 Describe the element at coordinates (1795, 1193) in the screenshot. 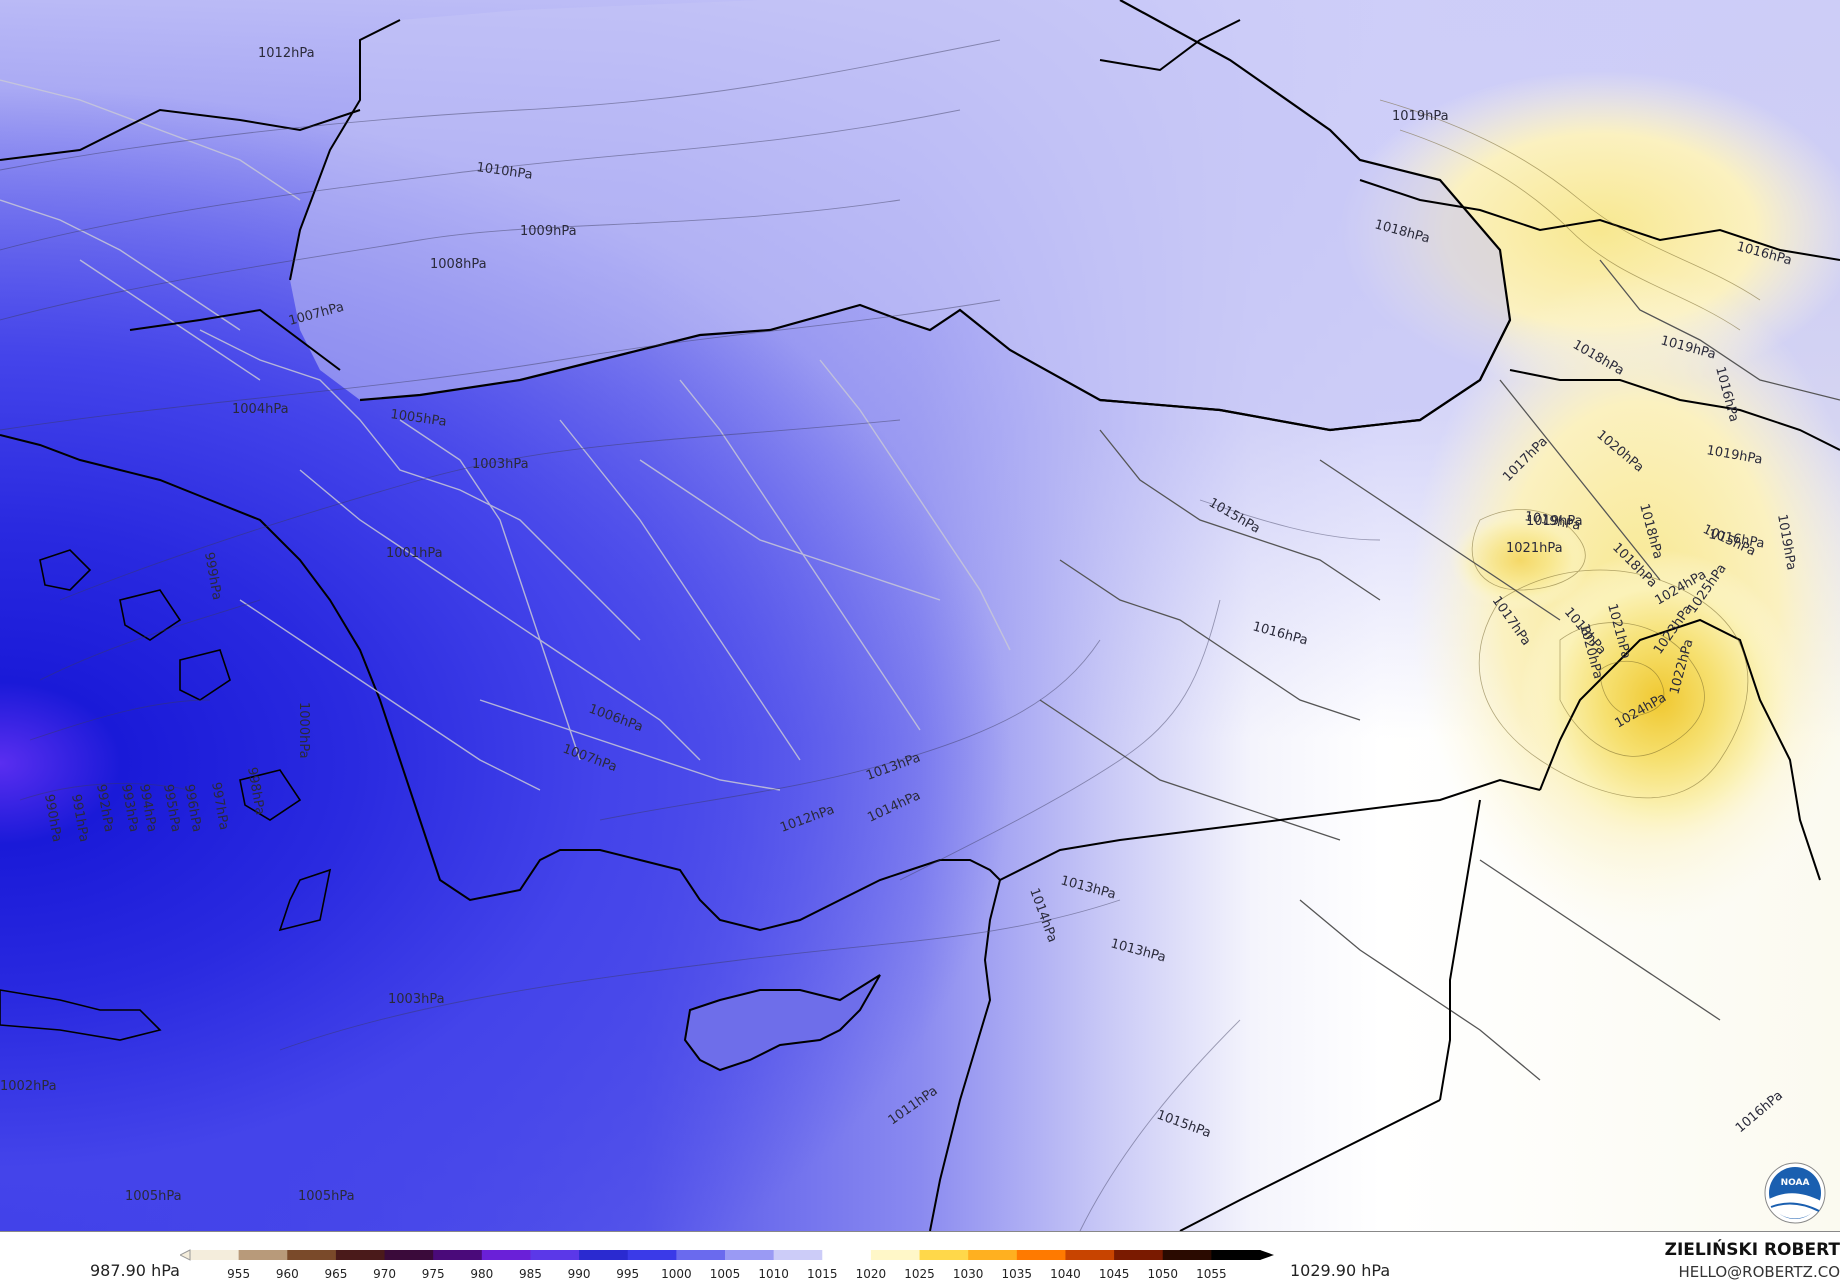

I see `noaa-logo: NOAA` at that location.